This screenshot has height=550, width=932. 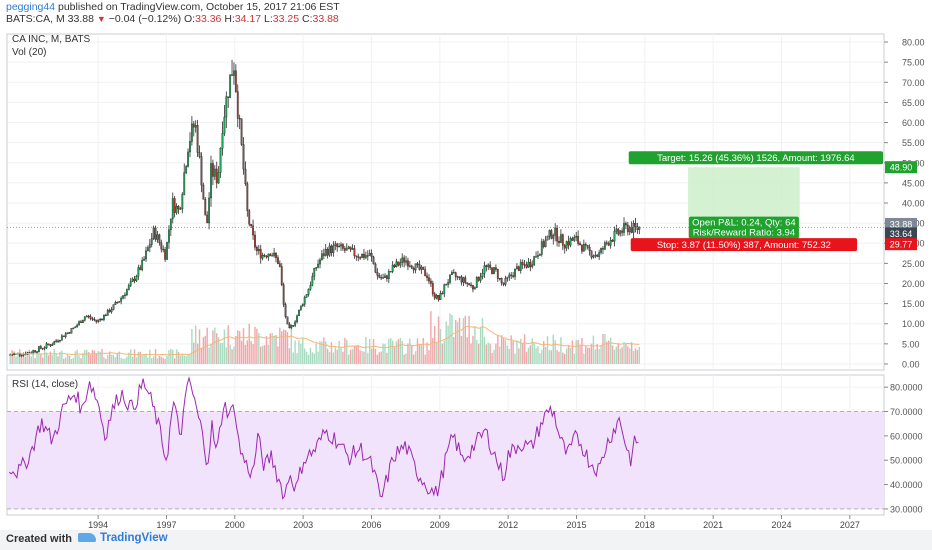 What do you see at coordinates (31, 7) in the screenshot?
I see `author-link: pegging44` at bounding box center [31, 7].